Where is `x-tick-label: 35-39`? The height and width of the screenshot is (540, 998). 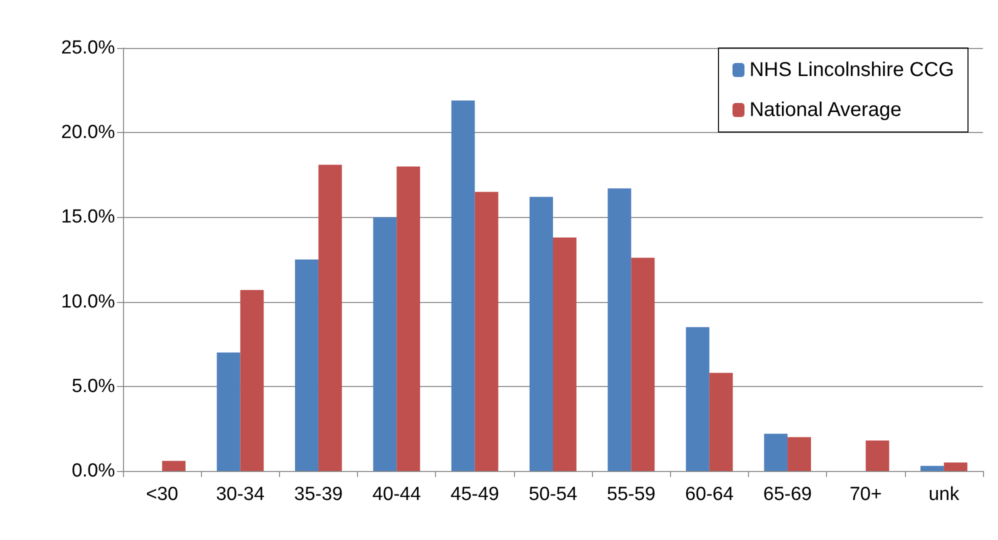 x-tick-label: 35-39 is located at coordinates (318, 494).